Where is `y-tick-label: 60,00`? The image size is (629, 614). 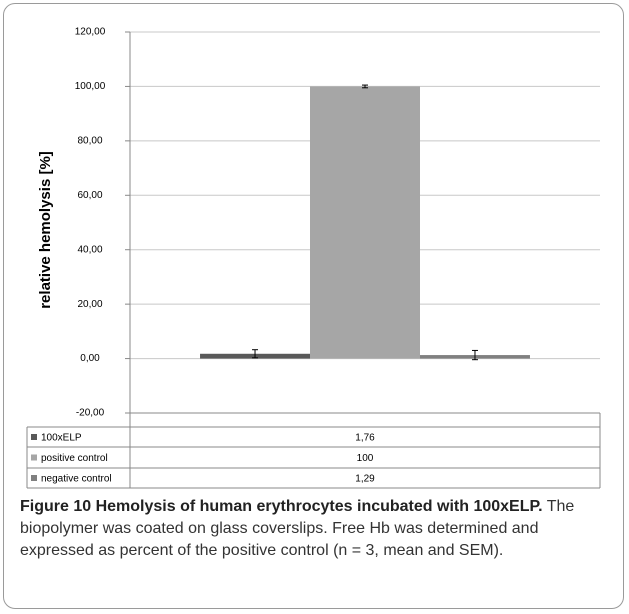
y-tick-label: 60,00 is located at coordinates (89, 195).